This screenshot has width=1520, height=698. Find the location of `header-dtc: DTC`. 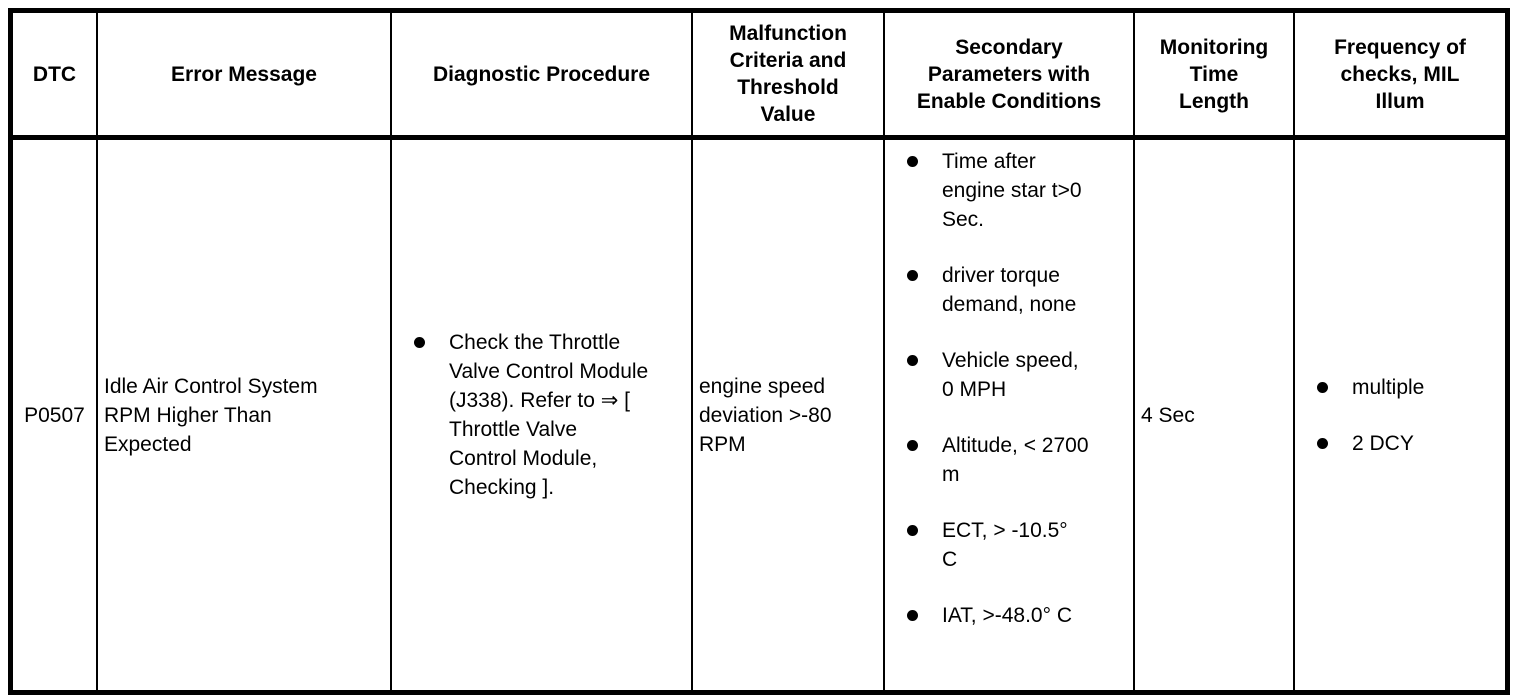

header-dtc: DTC is located at coordinates (55, 76).